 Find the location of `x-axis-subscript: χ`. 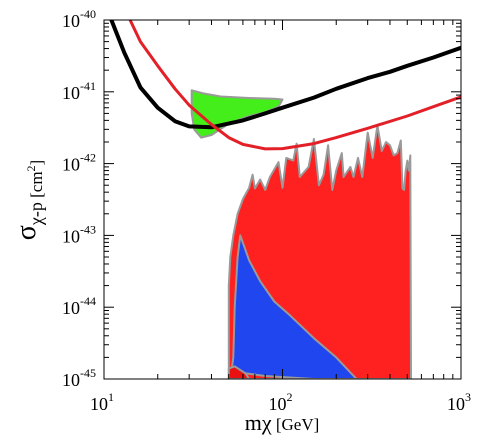

x-axis-subscript: χ is located at coordinates (266, 422).